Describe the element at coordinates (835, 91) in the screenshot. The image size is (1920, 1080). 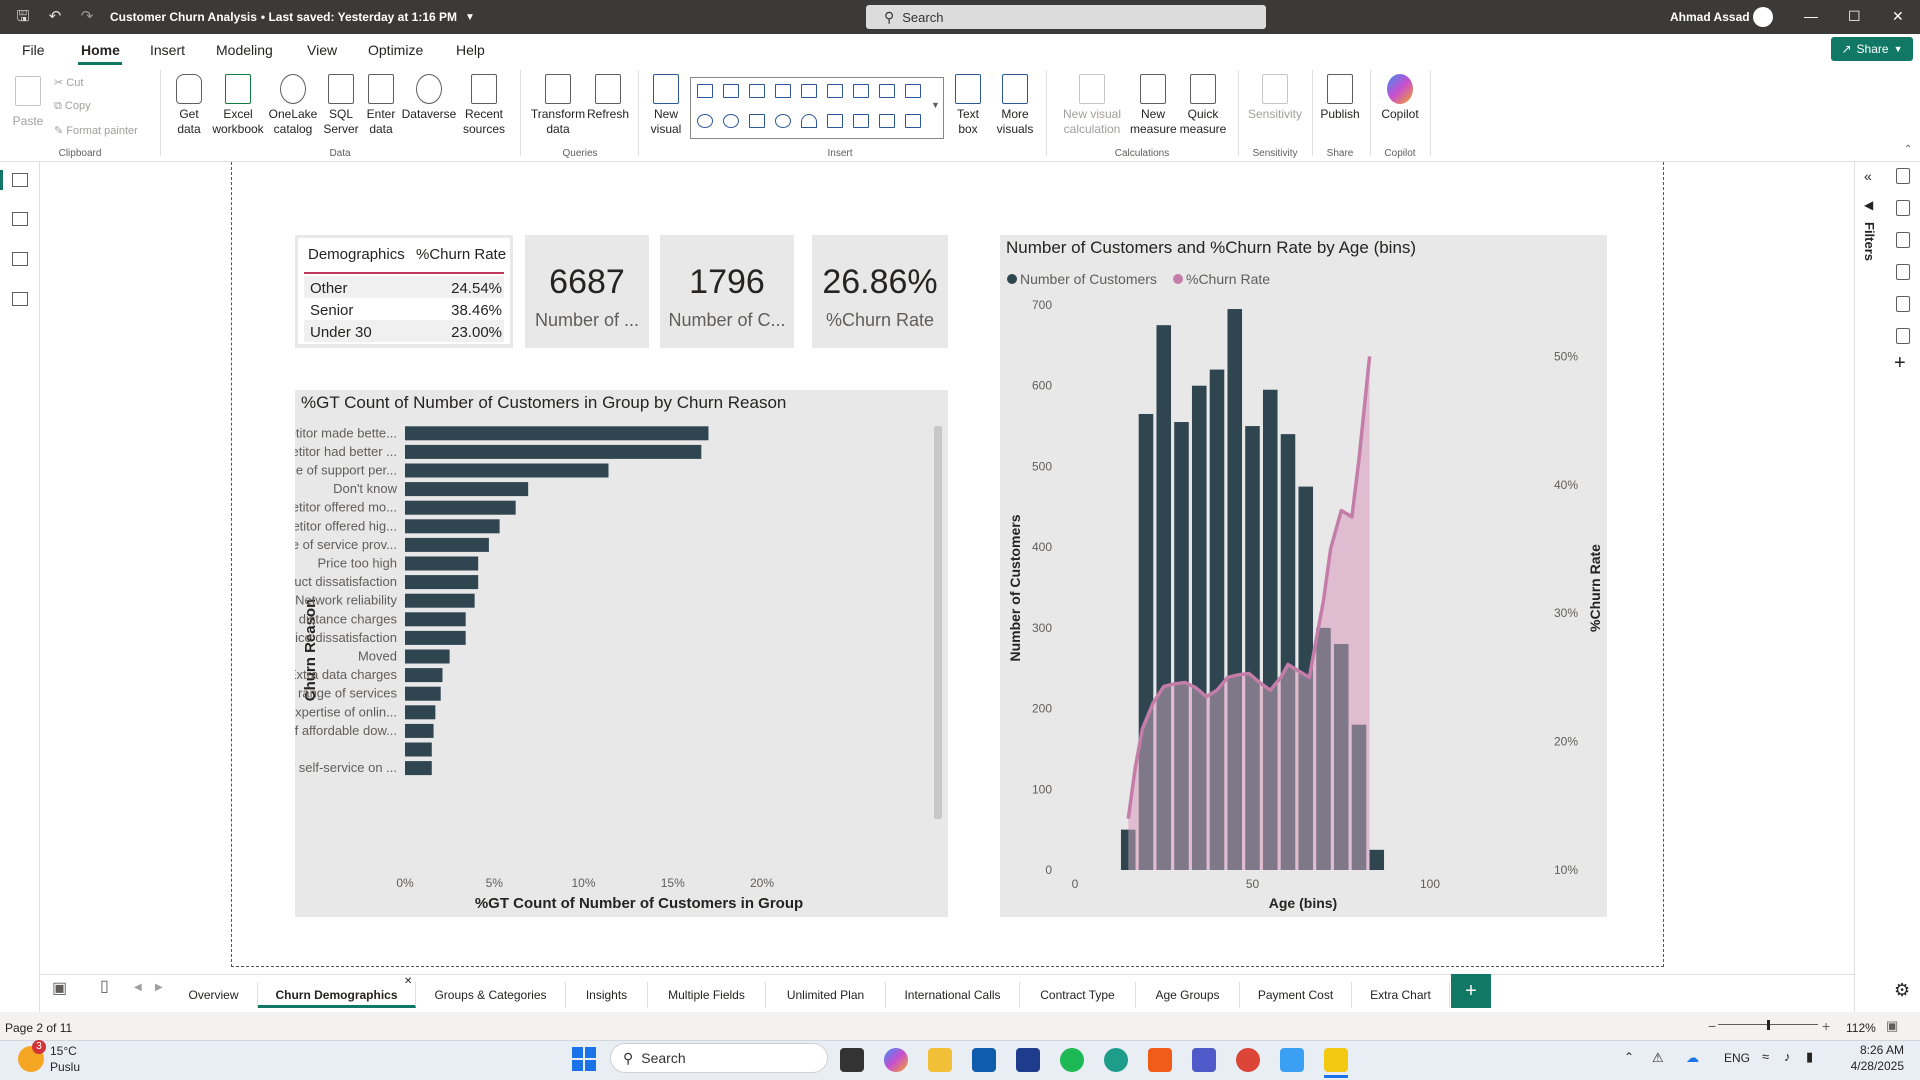
I see `100-column-icon` at that location.